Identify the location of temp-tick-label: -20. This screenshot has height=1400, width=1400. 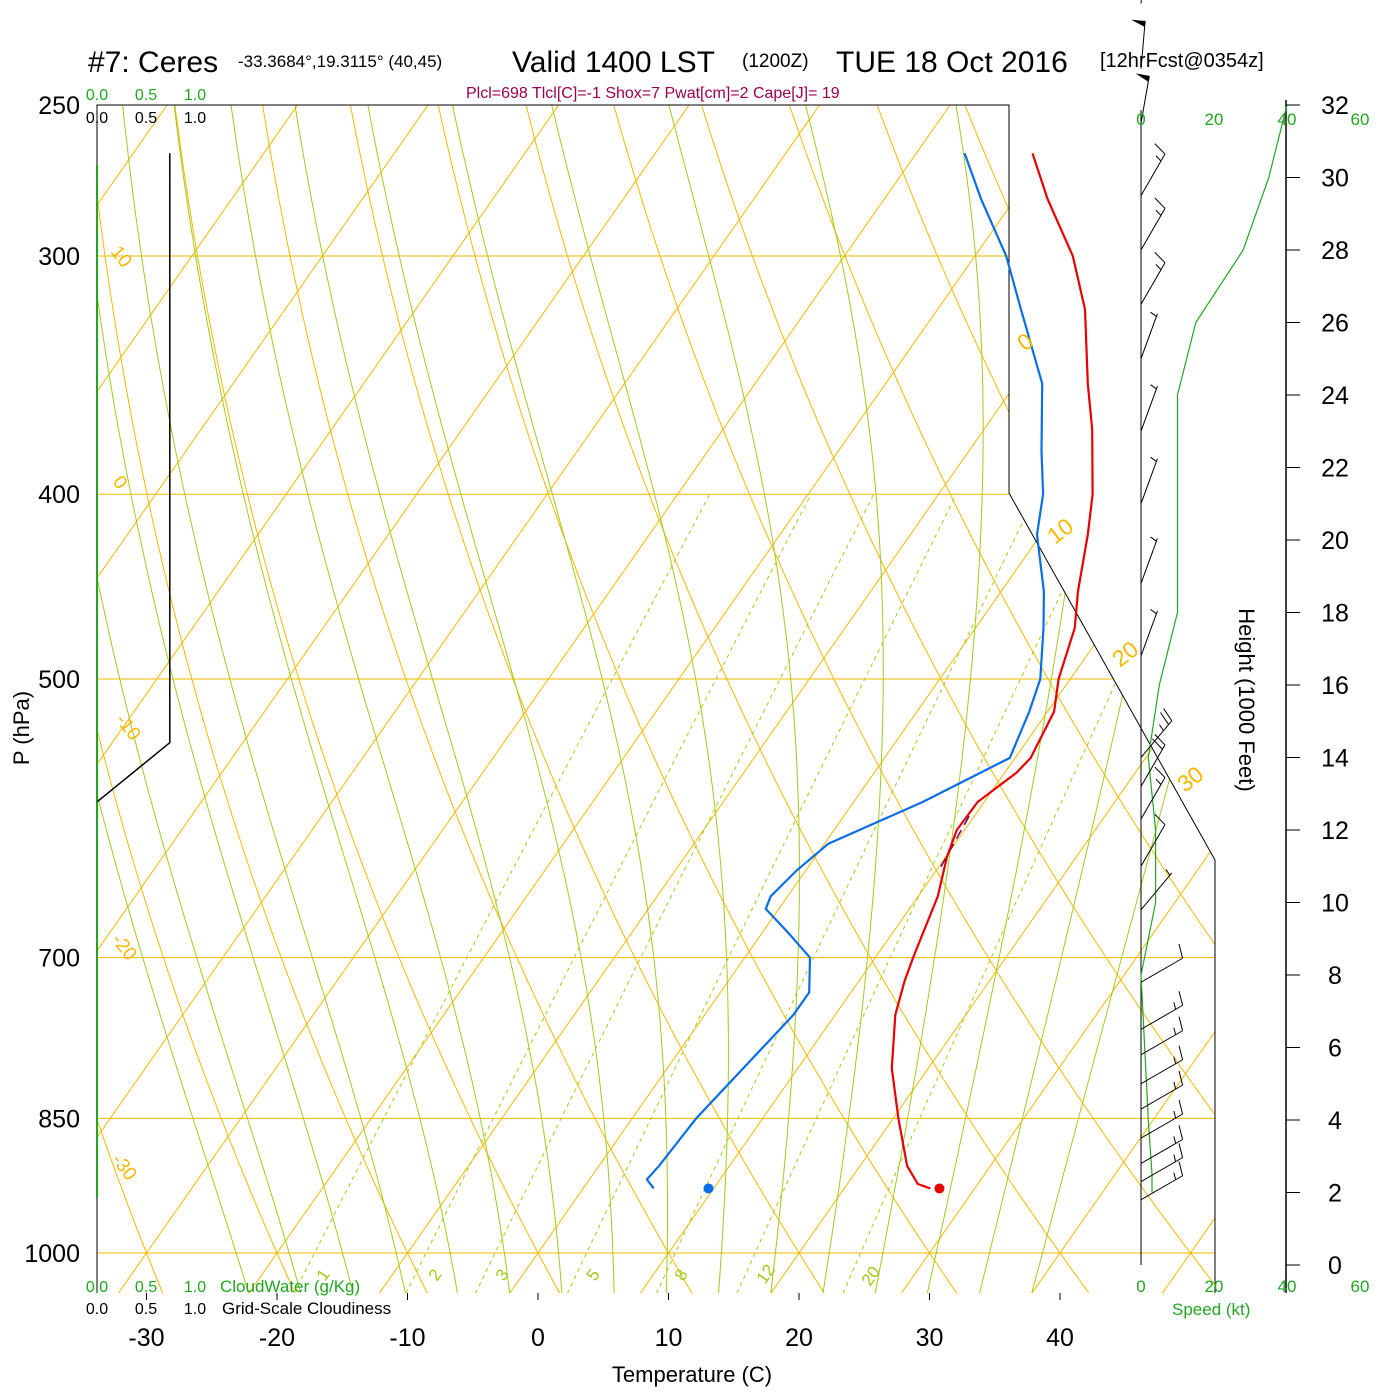
(277, 1338).